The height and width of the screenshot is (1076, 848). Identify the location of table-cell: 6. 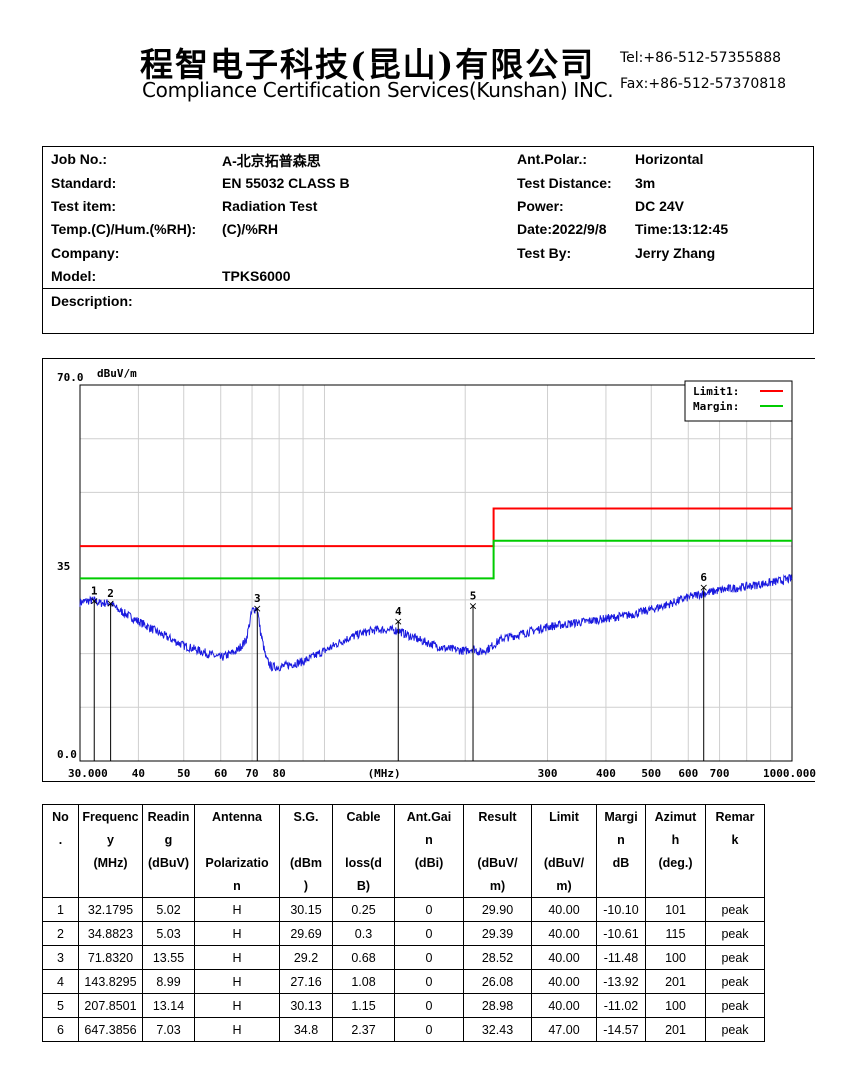
(60, 1029).